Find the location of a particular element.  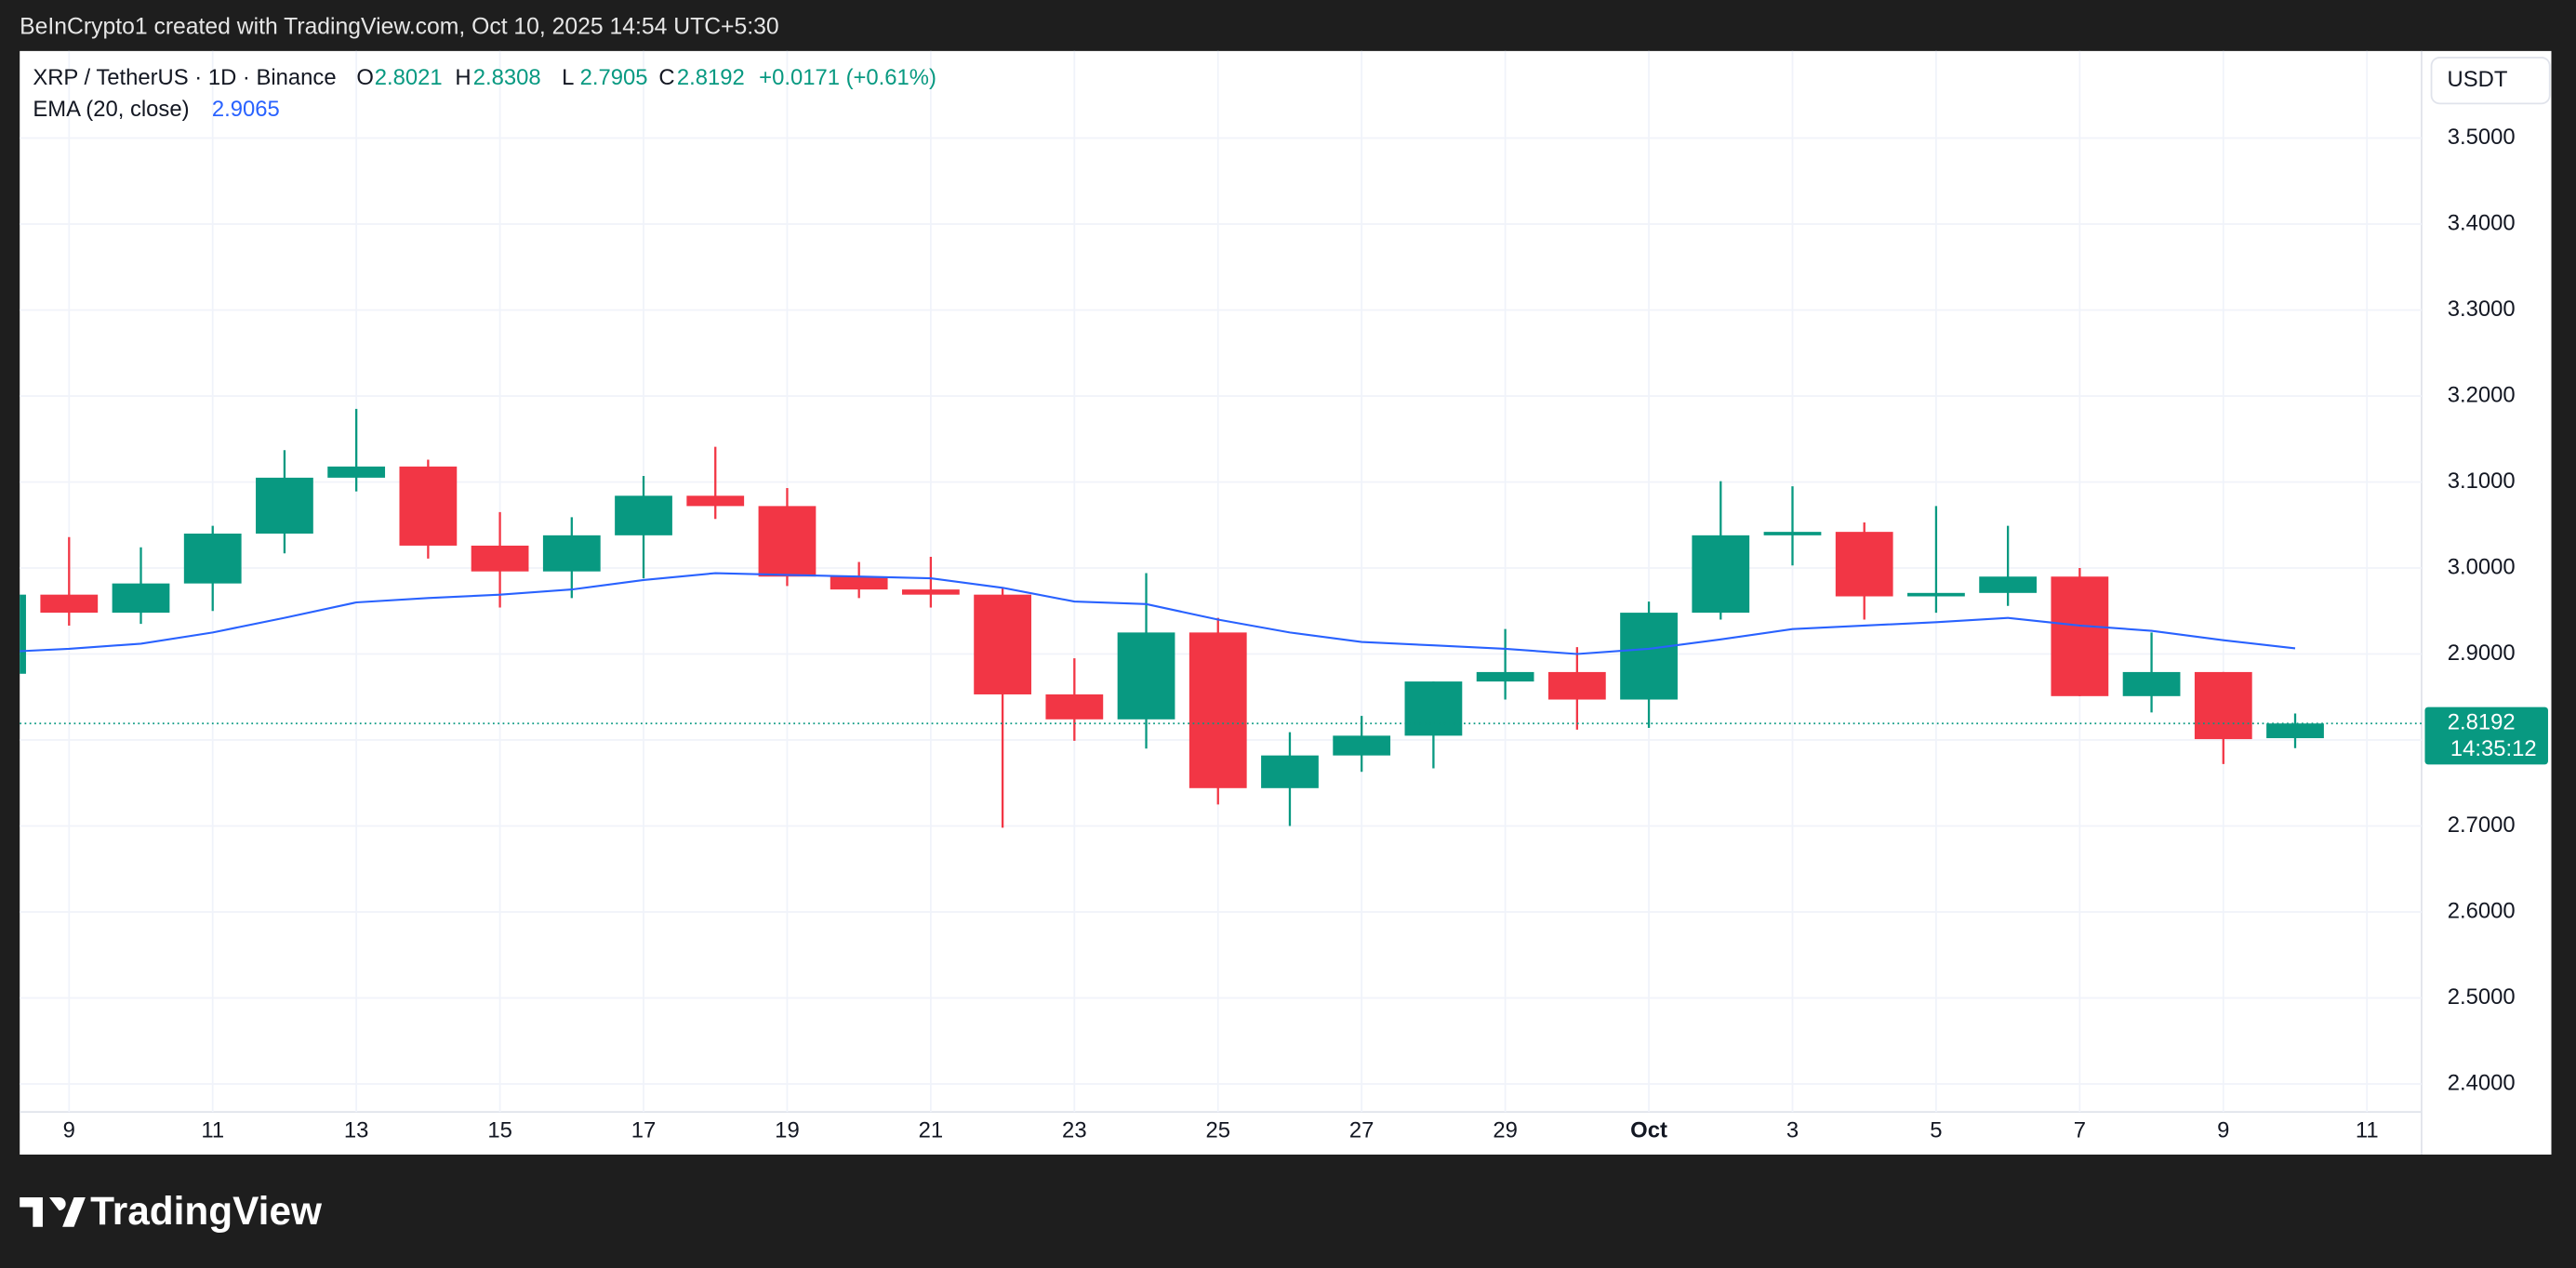

y-tick-label: 2.7000 is located at coordinates (2482, 825).